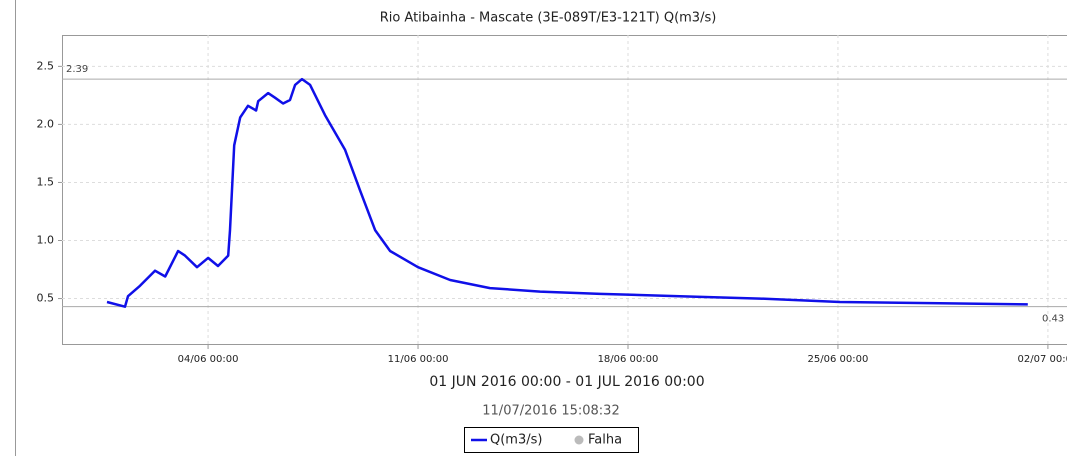 This screenshot has width=1067, height=456. What do you see at coordinates (605, 440) in the screenshot?
I see `legend-label: Falha` at bounding box center [605, 440].